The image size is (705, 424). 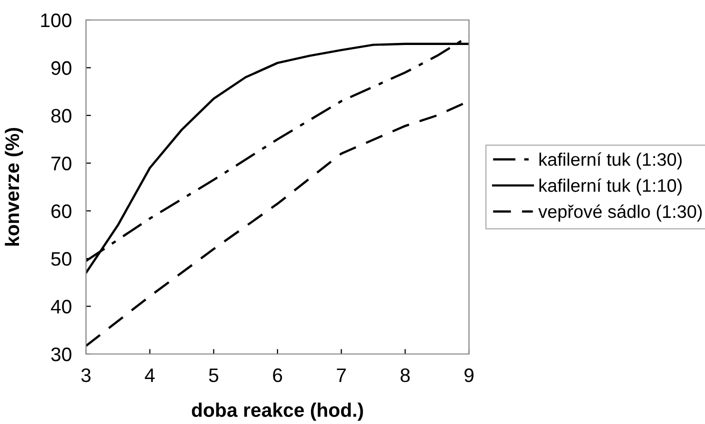 I want to click on y-tick-label: 90, so click(x=61, y=68).